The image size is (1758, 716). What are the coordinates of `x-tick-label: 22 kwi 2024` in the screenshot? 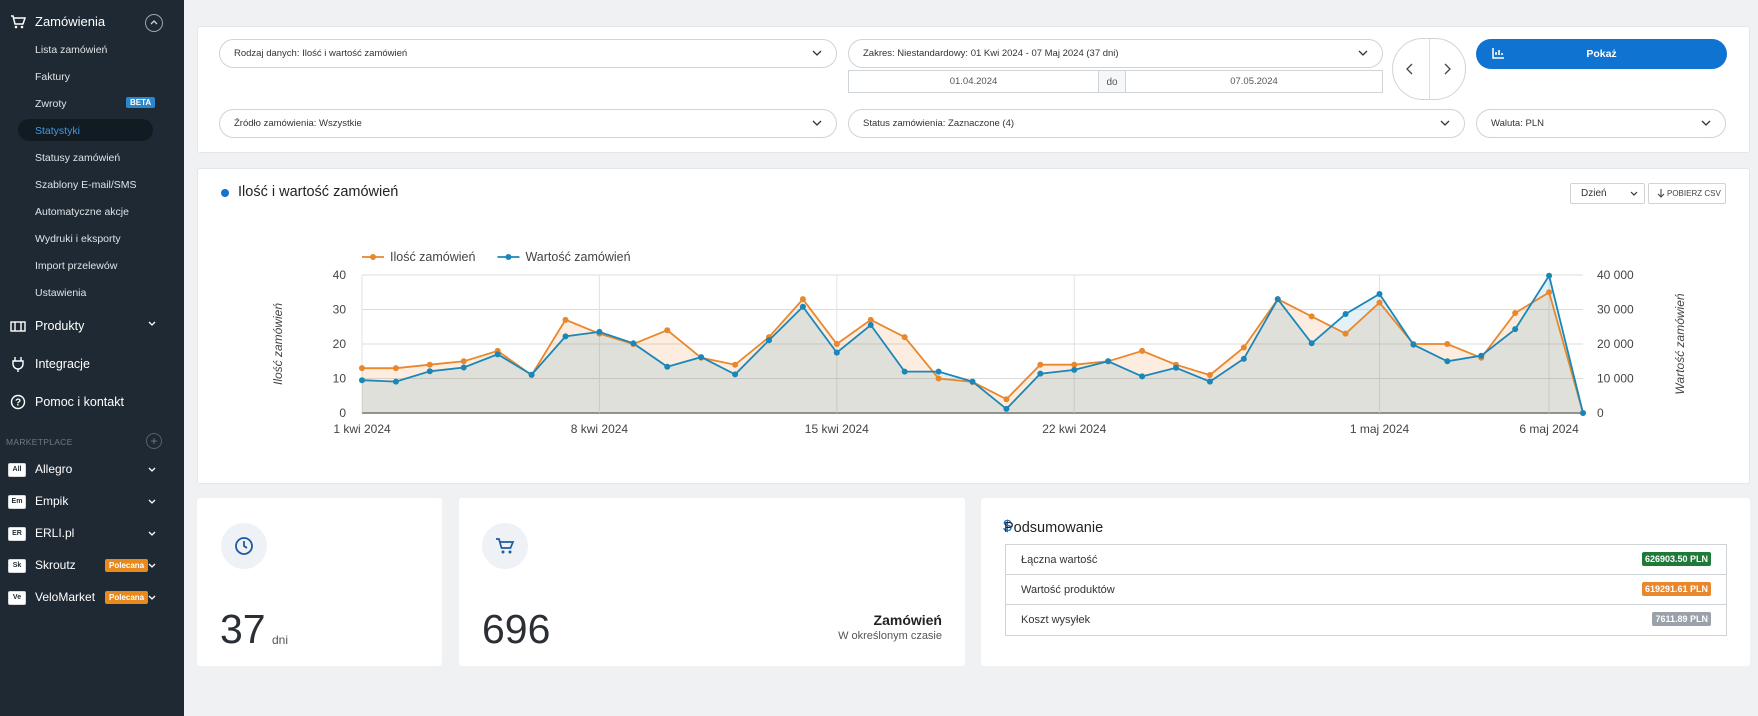 It's located at (1074, 429).